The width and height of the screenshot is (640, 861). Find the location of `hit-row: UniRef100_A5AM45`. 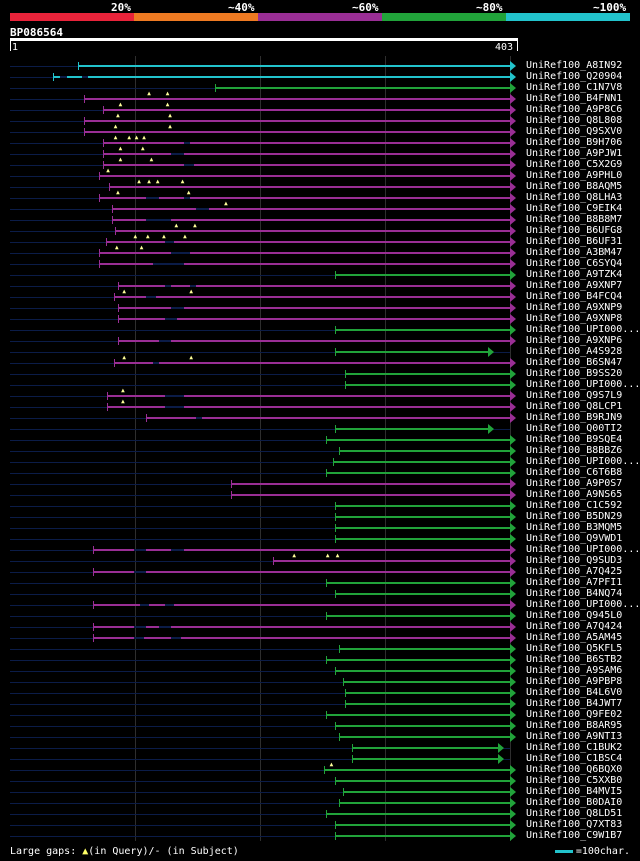

hit-row: UniRef100_A5AM45 is located at coordinates (320, 638).